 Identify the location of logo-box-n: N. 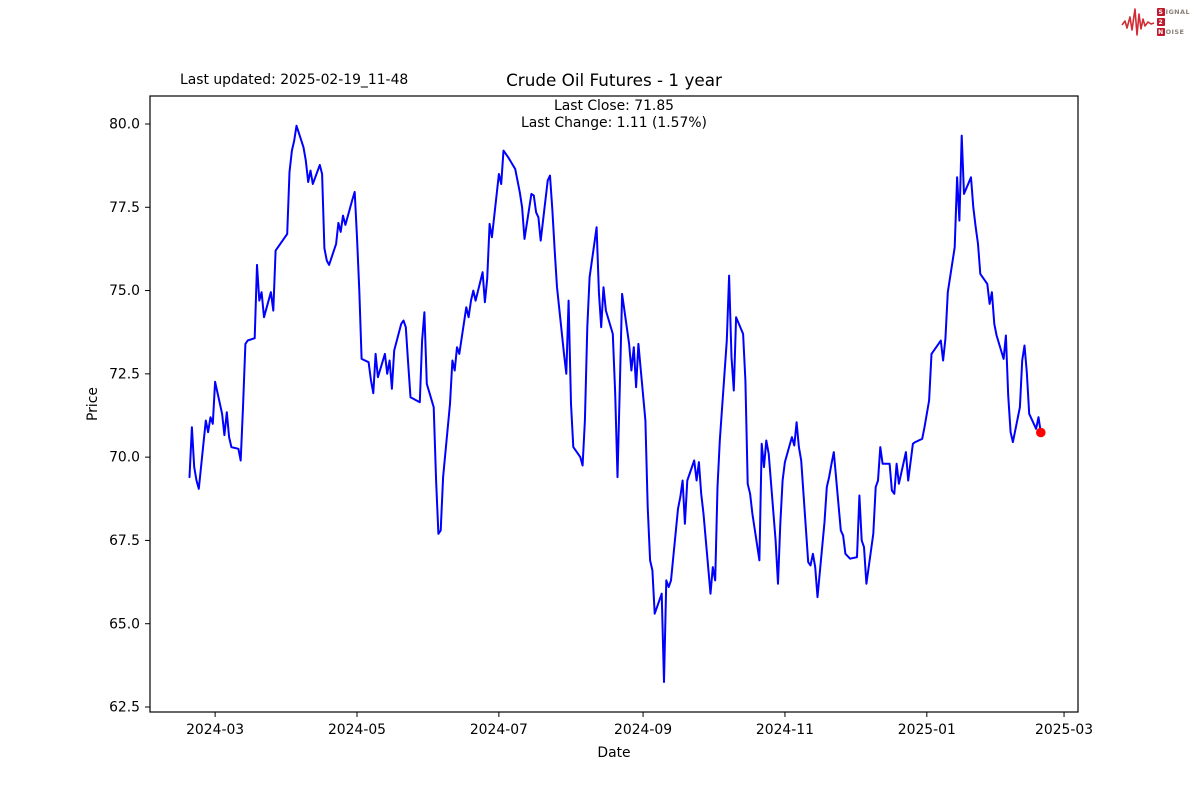
(1160, 32).